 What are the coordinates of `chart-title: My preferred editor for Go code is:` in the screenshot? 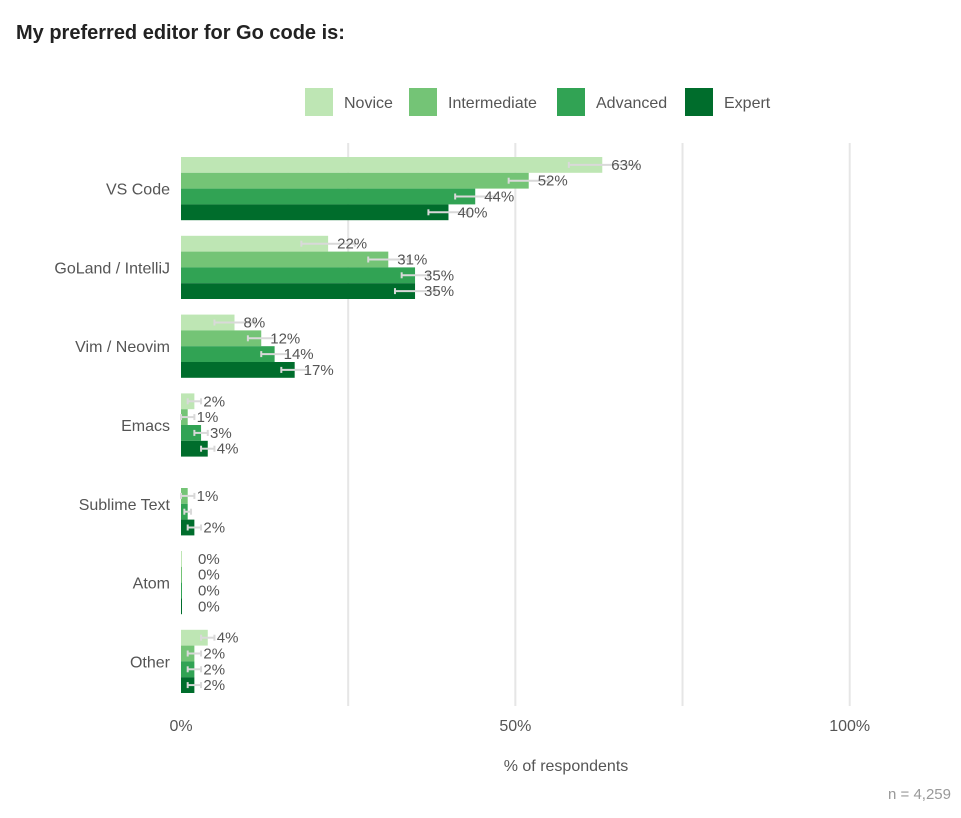 It's located at (180, 33).